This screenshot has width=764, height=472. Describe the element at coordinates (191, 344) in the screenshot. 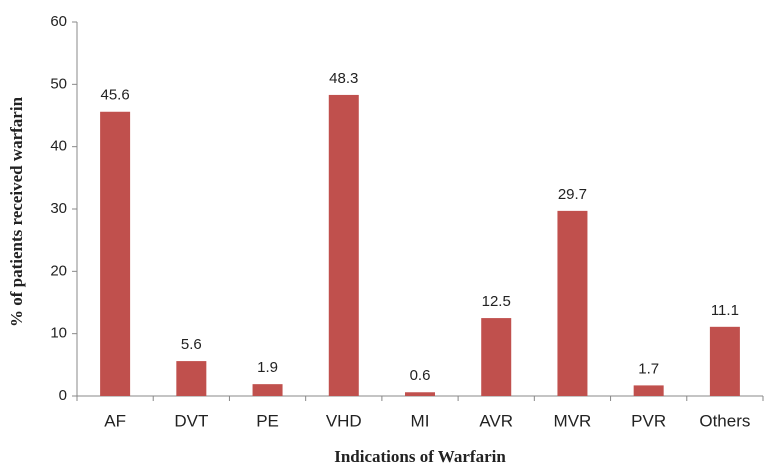

I see `data-label: 5.6` at that location.